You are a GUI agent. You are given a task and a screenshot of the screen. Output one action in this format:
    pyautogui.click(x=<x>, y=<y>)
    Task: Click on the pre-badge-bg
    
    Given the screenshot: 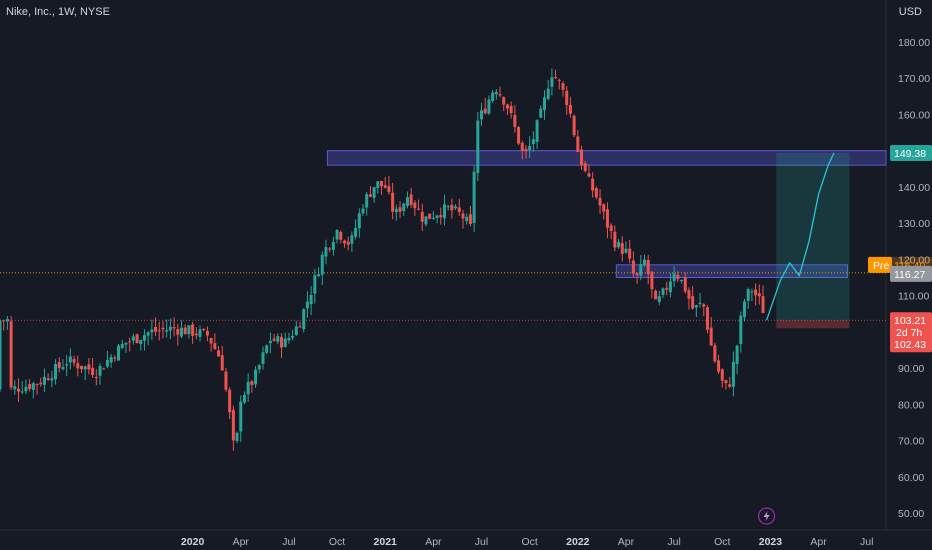 What is the action you would take?
    pyautogui.click(x=880, y=264)
    